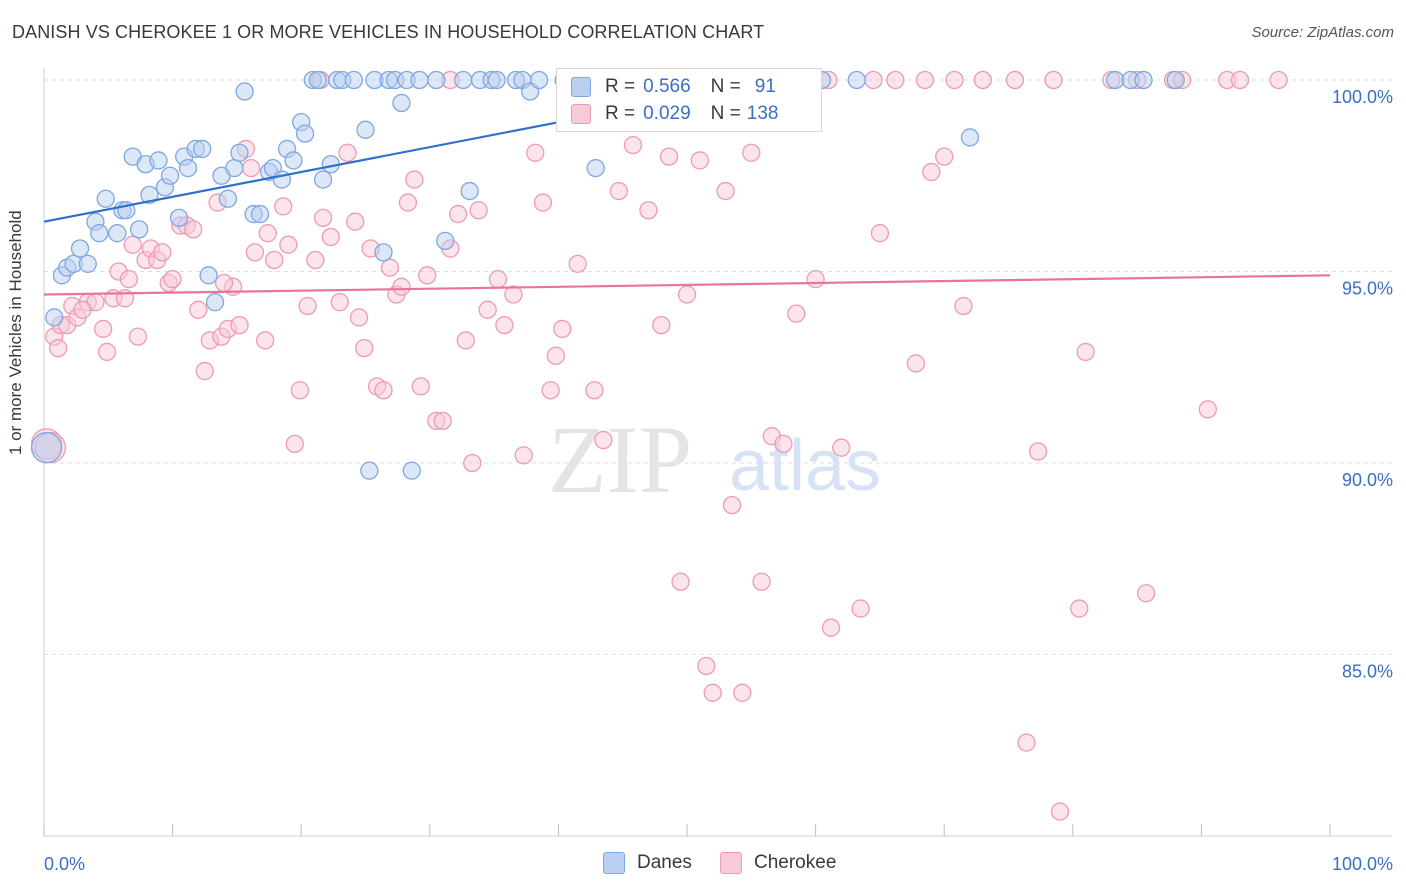 This screenshot has width=1406, height=892. I want to click on bottom-legend-label-cherokee: Cherokee, so click(795, 862).